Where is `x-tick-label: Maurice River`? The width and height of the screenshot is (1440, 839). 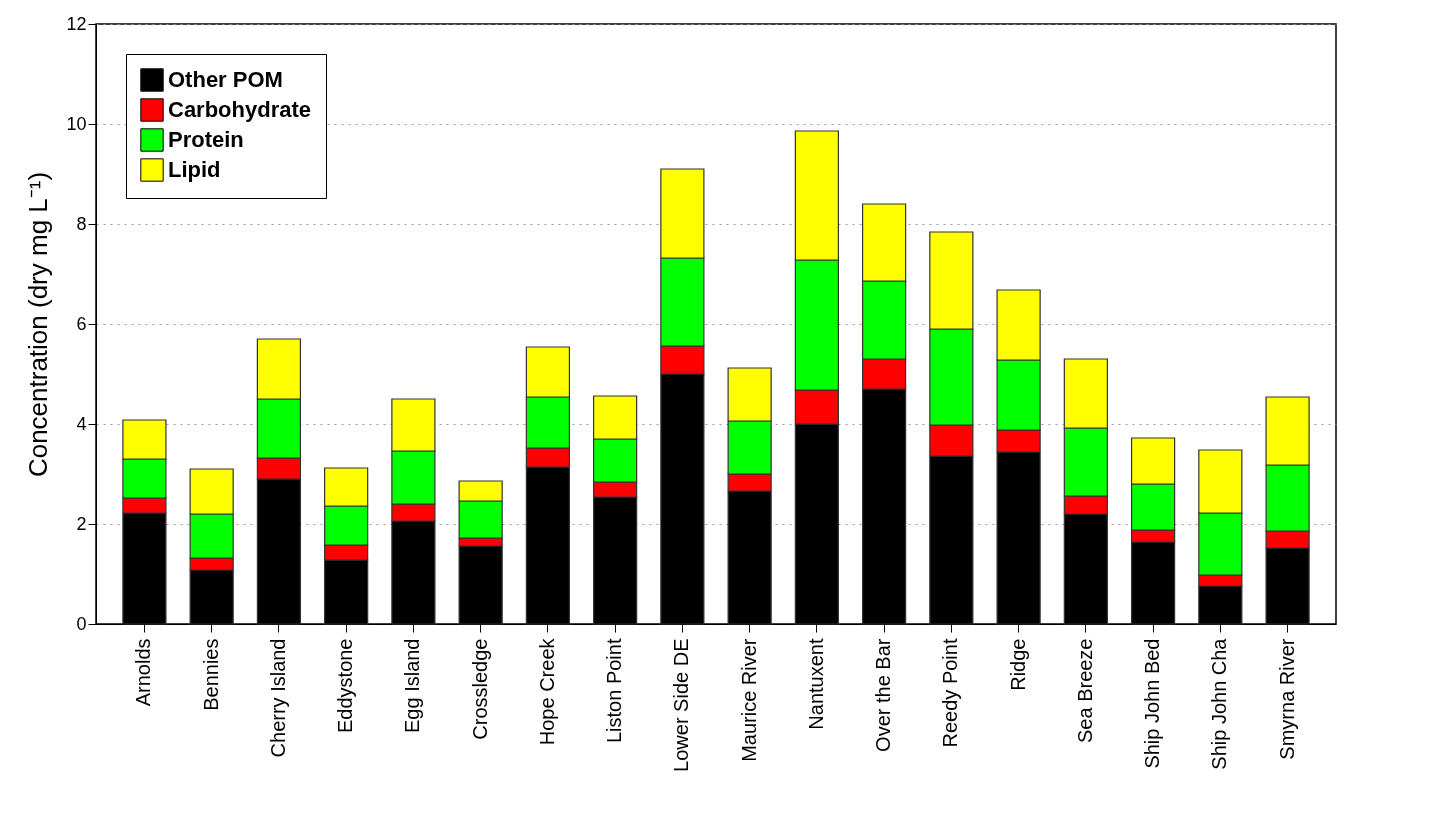 x-tick-label: Maurice River is located at coordinates (748, 700).